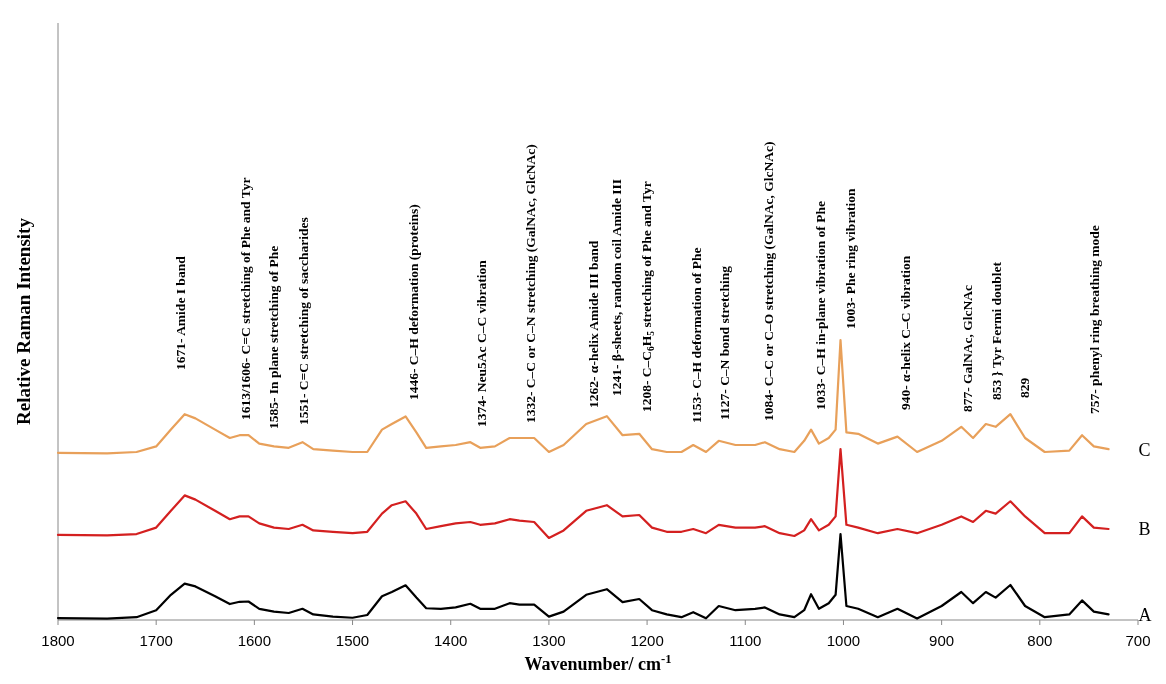 The height and width of the screenshot is (684, 1166). Describe the element at coordinates (696, 335) in the screenshot. I see `annotation: 1153- C–H deformation of Phe` at that location.